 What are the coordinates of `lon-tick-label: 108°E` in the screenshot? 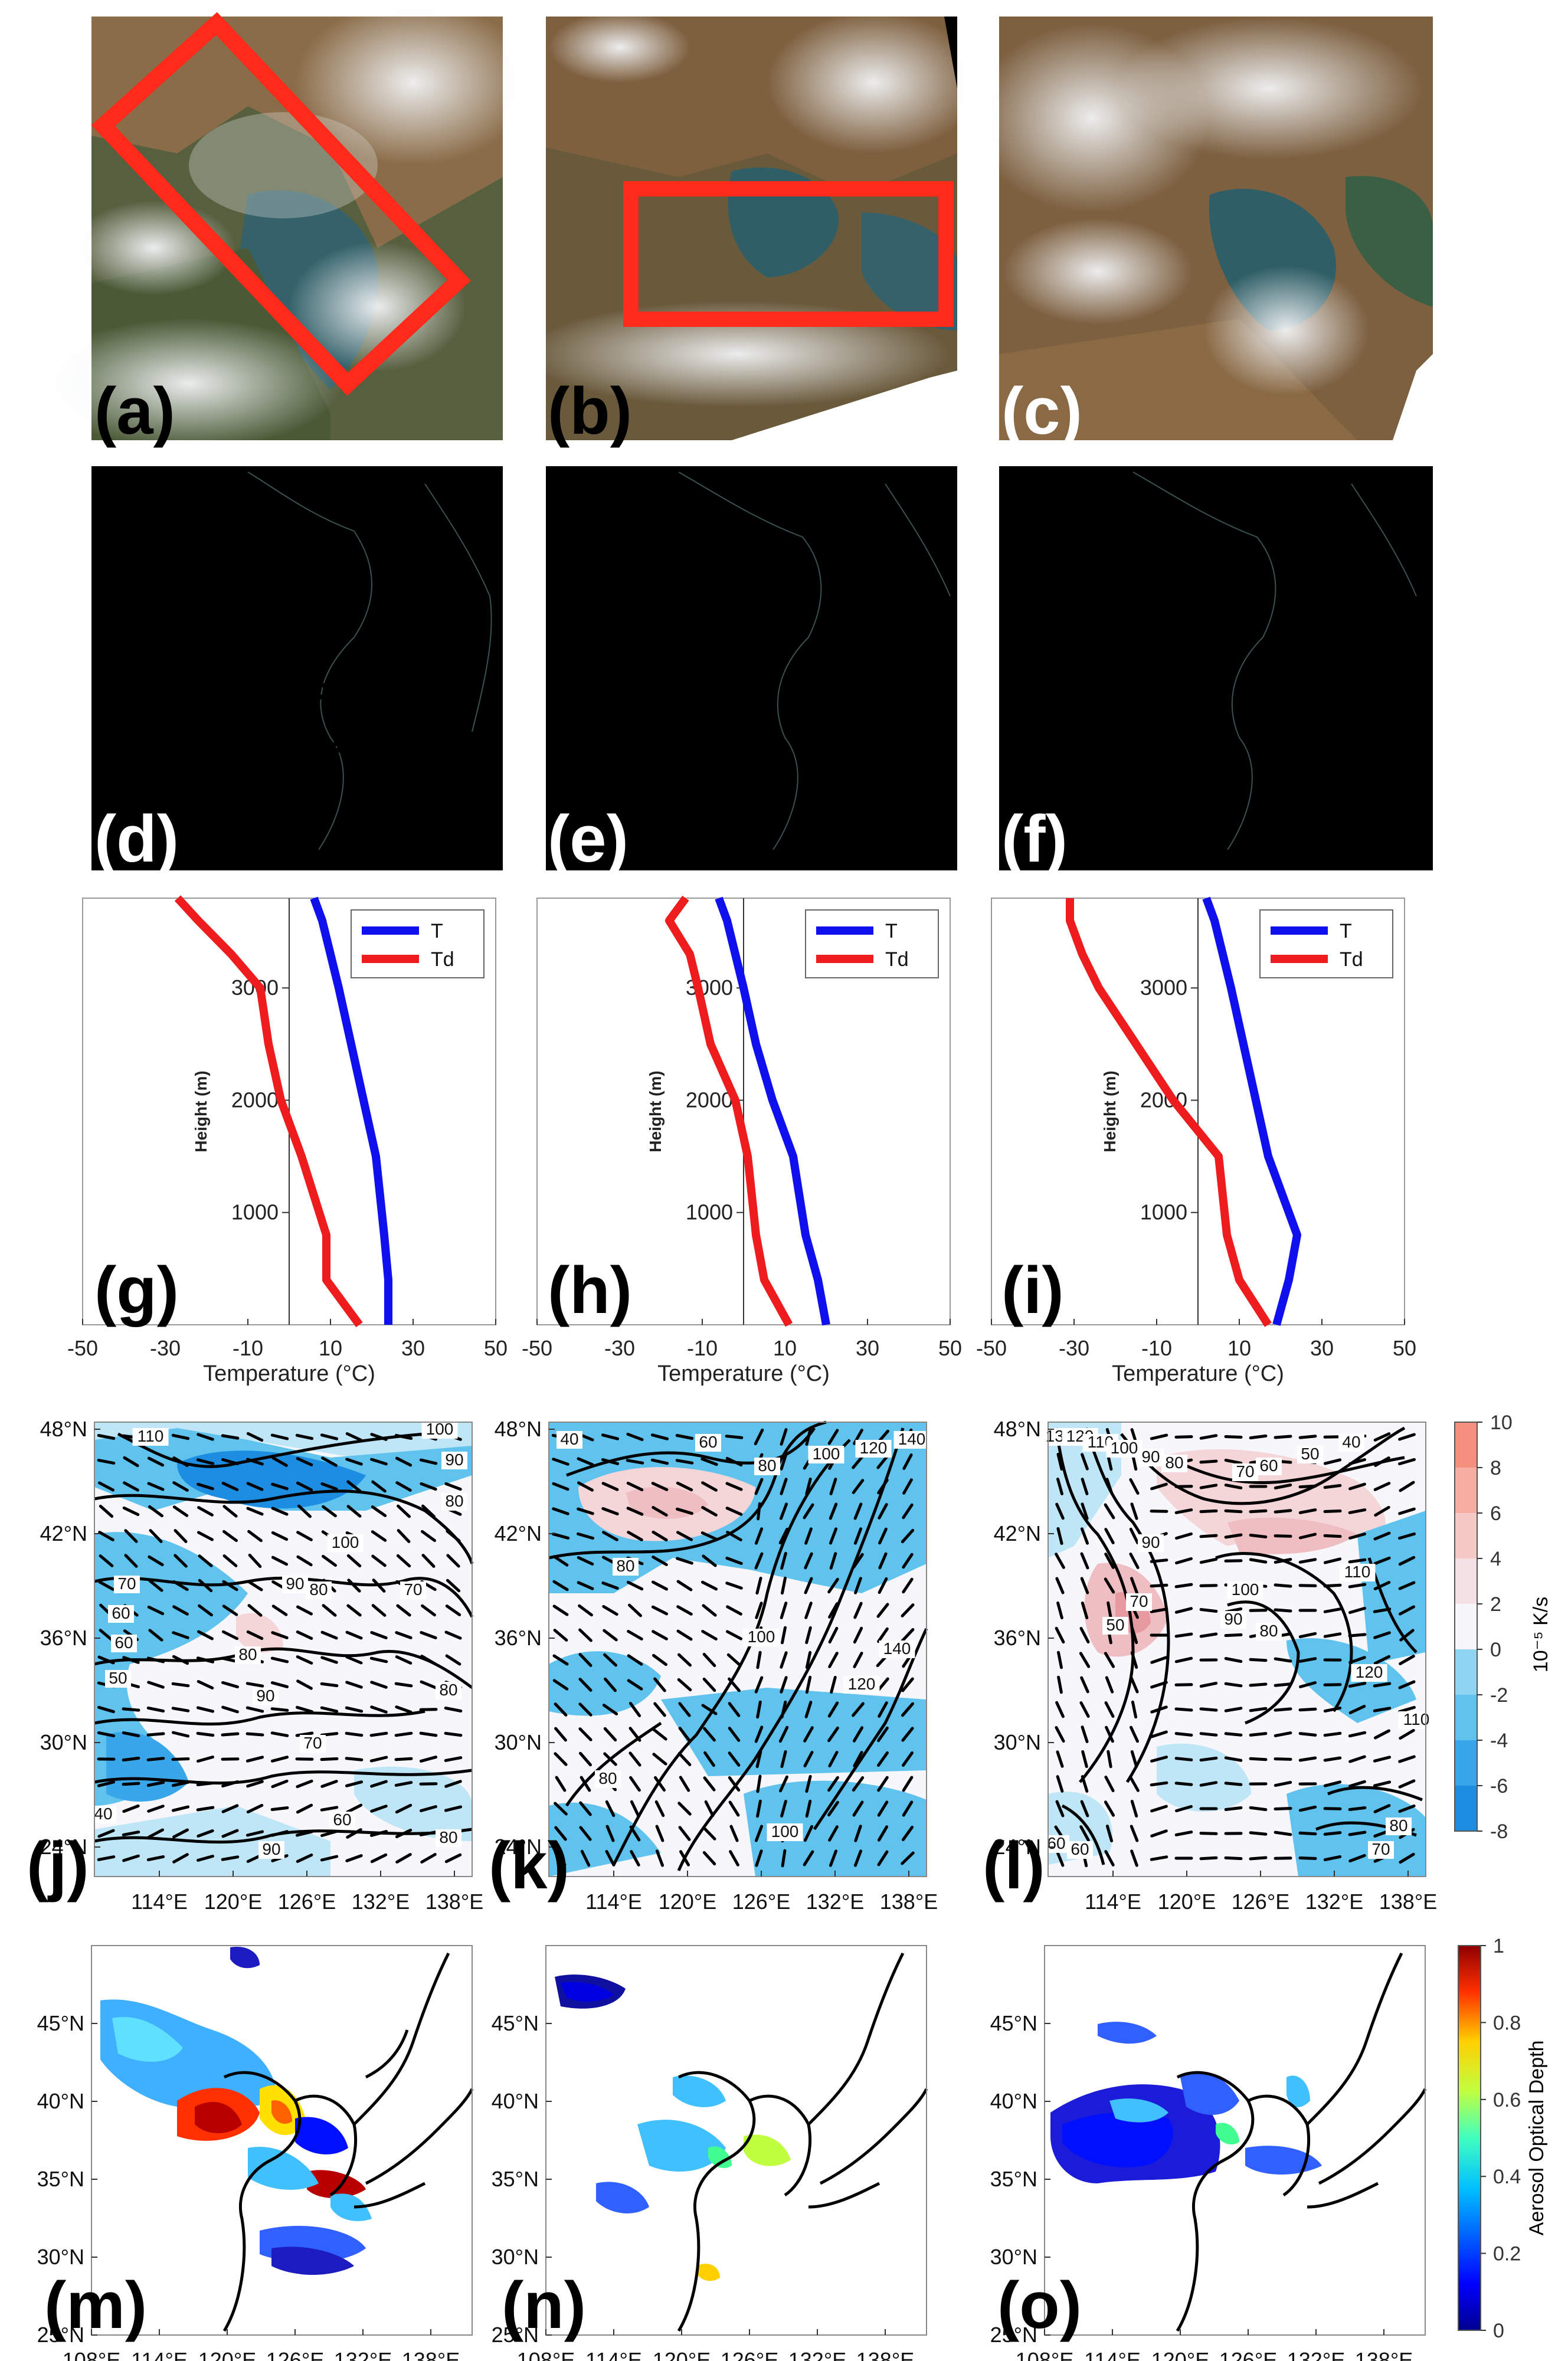 It's located at (1044, 2354).